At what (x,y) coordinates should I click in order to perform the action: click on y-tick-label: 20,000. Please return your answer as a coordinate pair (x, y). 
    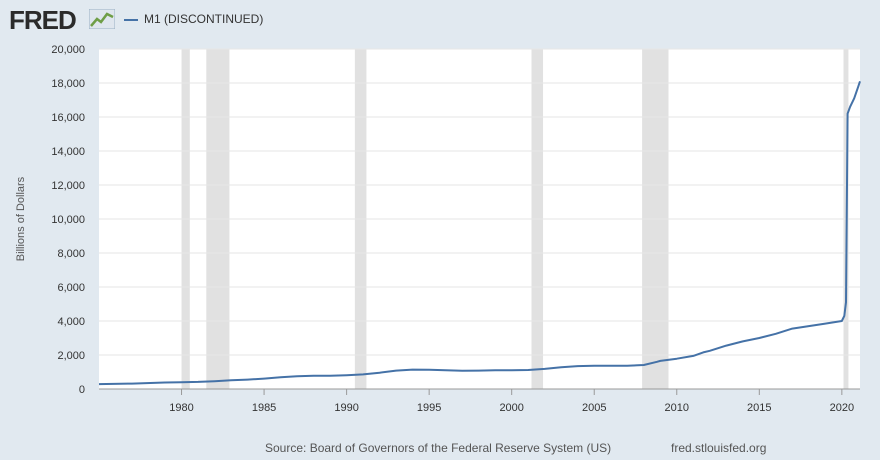
    Looking at the image, I should click on (68, 50).